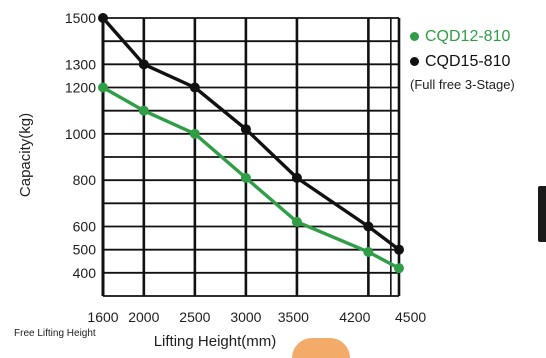 This screenshot has width=546, height=358. Describe the element at coordinates (354, 317) in the screenshot. I see `x-tick-label-4200: 4200` at that location.